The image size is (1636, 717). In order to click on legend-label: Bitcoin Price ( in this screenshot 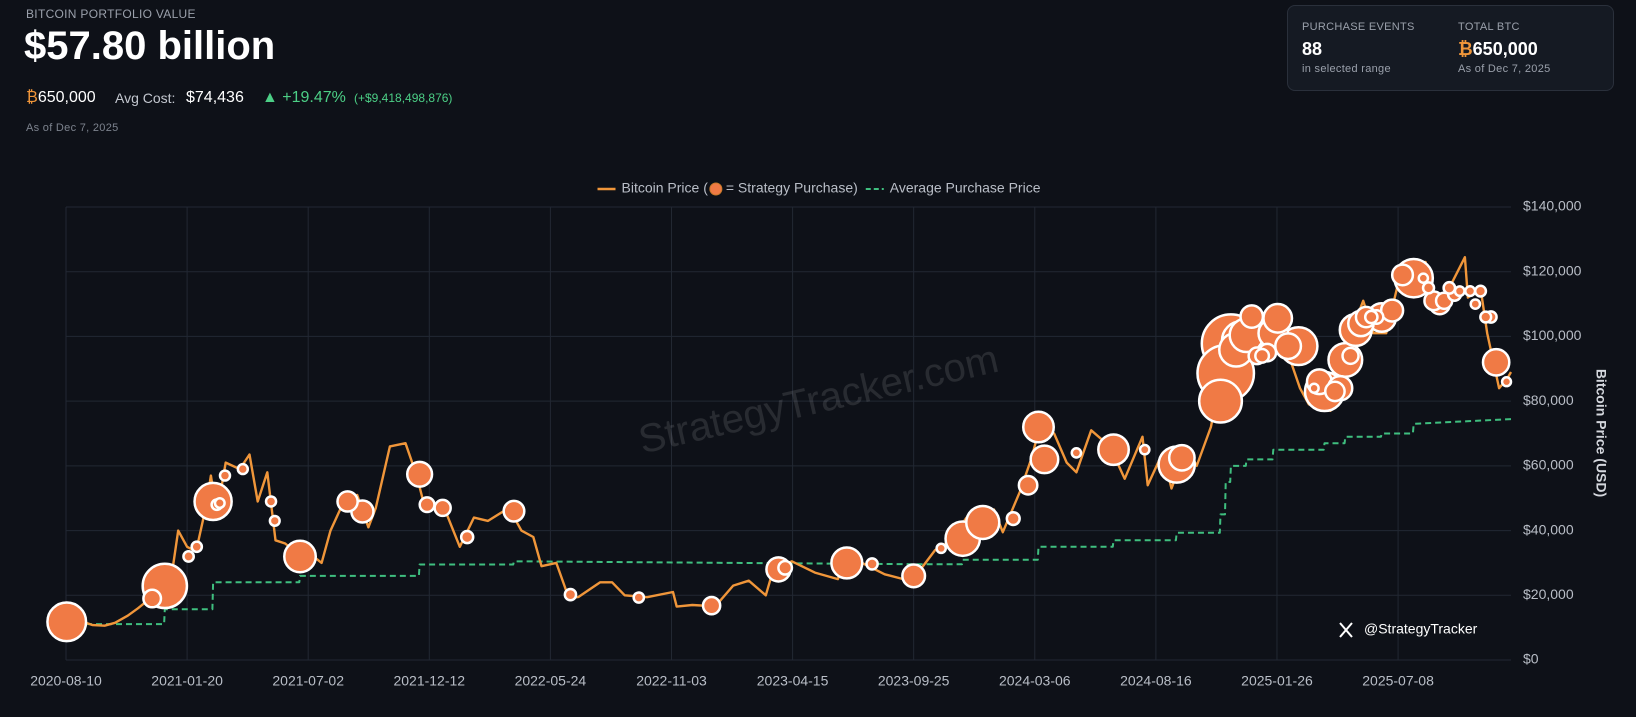, I will do `click(665, 188)`.